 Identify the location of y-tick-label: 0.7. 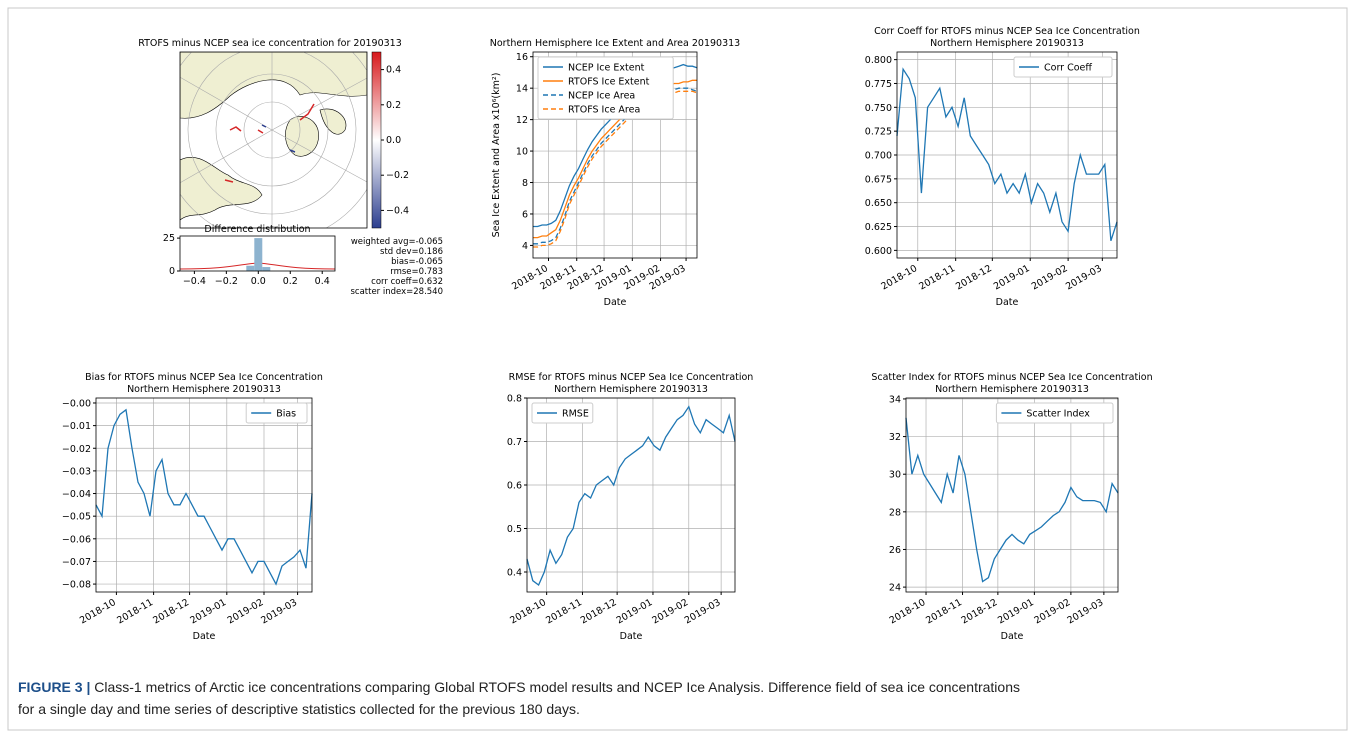
(514, 442).